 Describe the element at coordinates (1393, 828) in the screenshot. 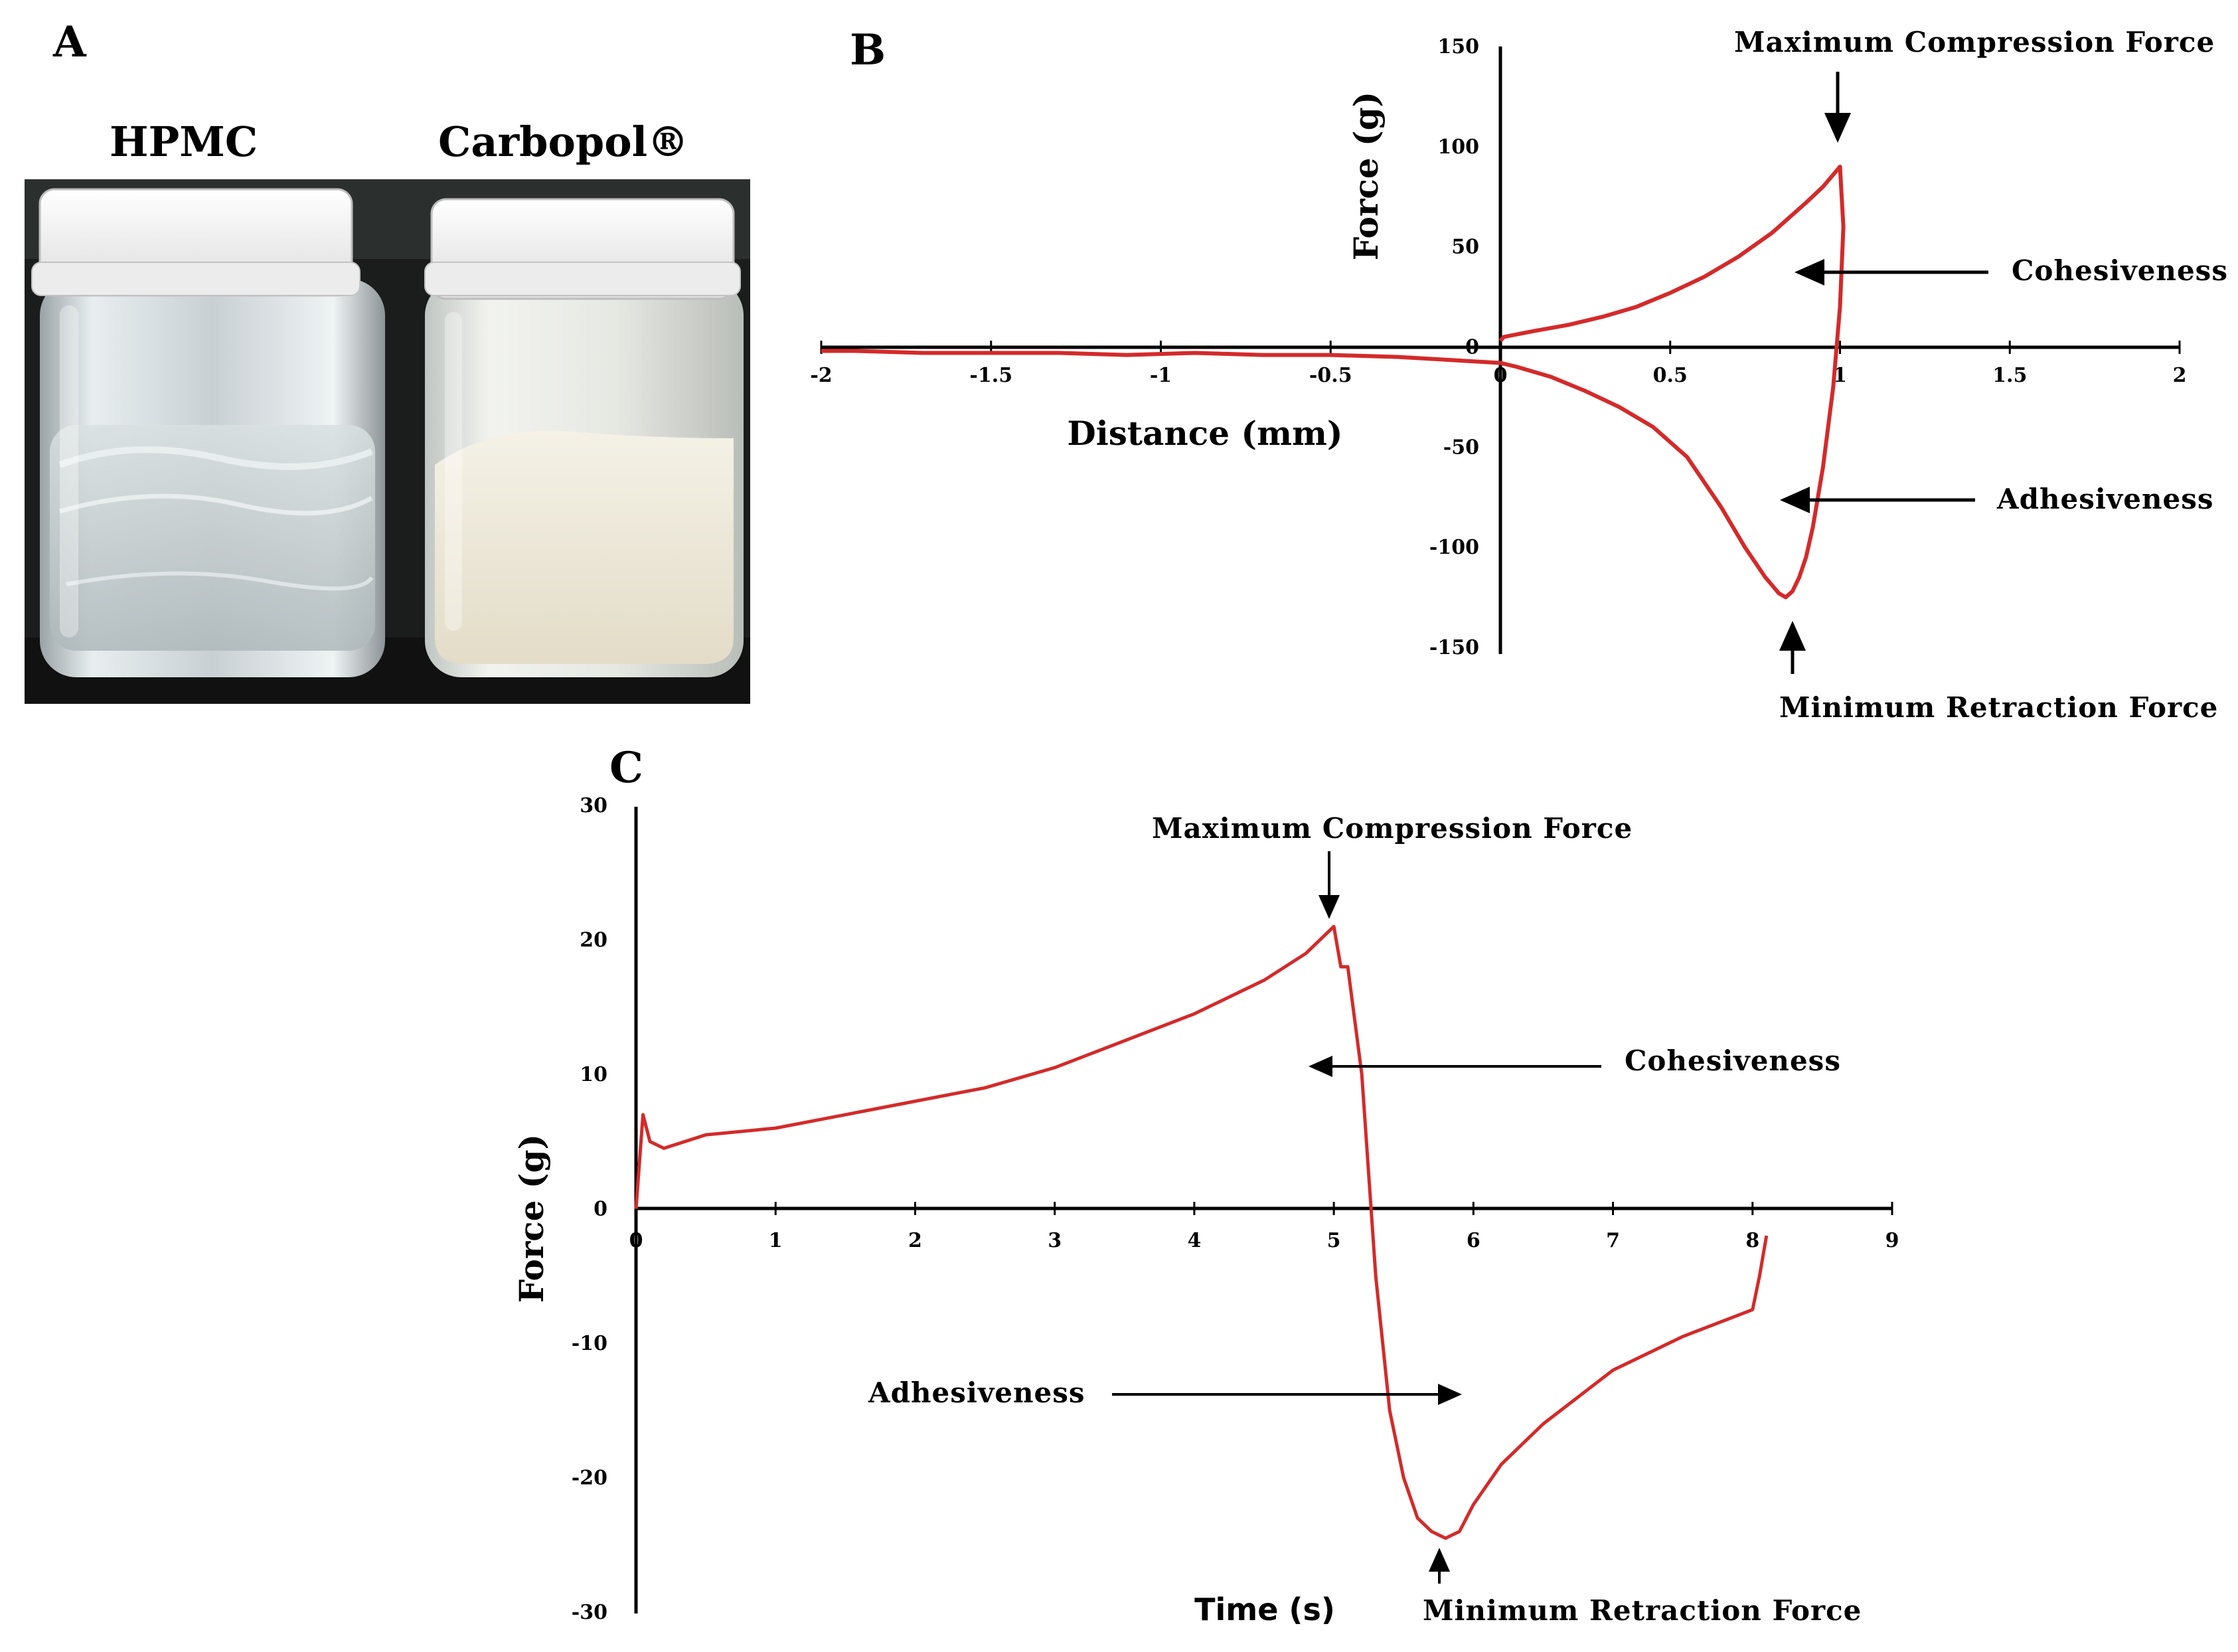

I see `c-annotation-max-compression: Maximum Compression Force` at that location.